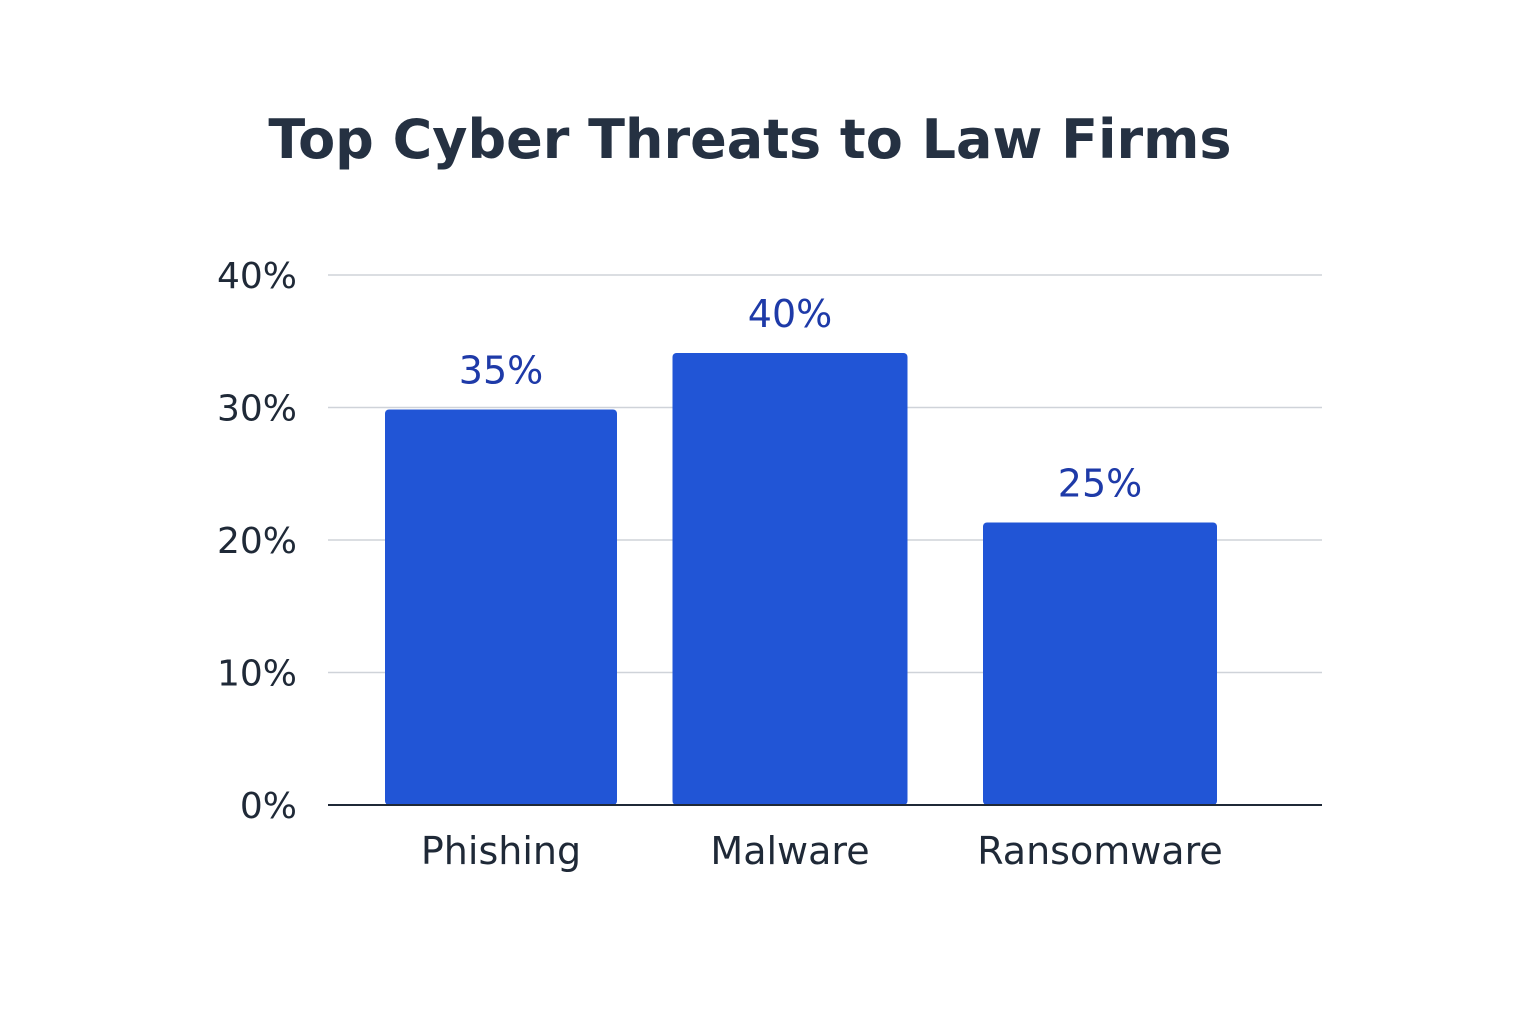  Describe the element at coordinates (790, 579) in the screenshot. I see `bar-malware` at that location.